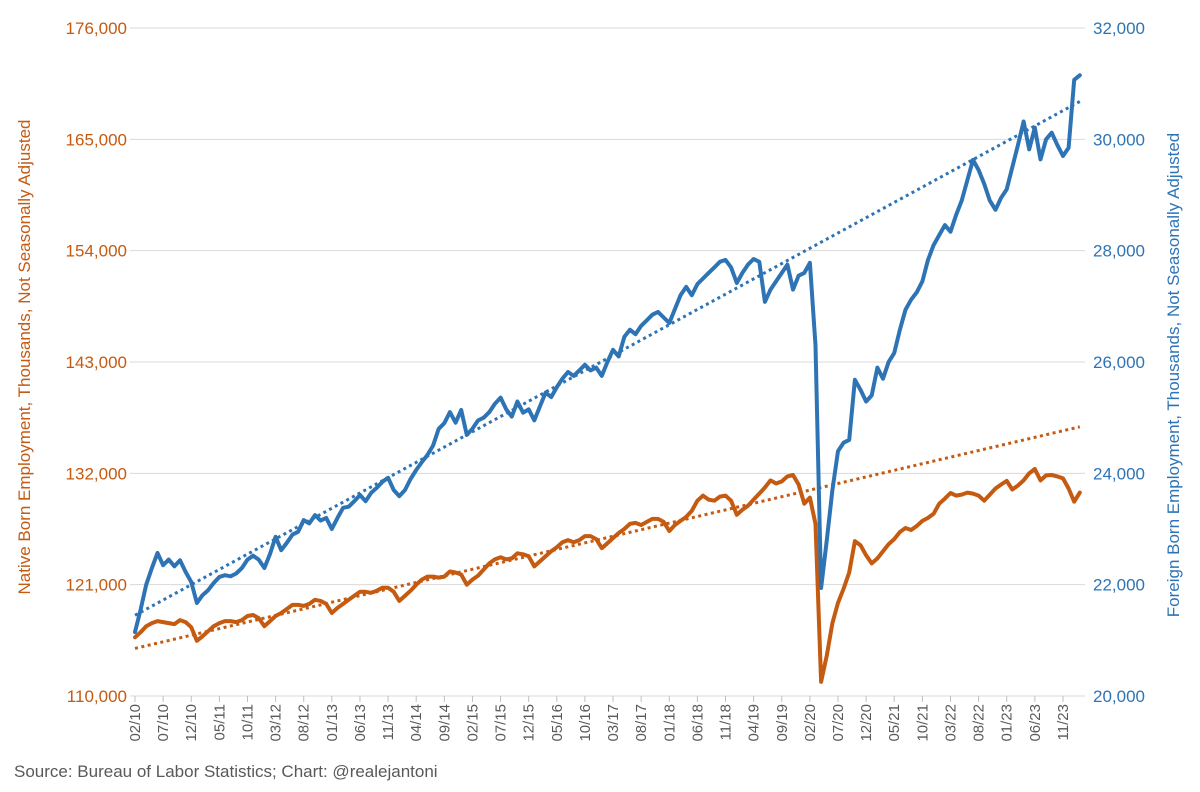 The image size is (1200, 792). I want to click on x-tick-label: 10/11, so click(247, 722).